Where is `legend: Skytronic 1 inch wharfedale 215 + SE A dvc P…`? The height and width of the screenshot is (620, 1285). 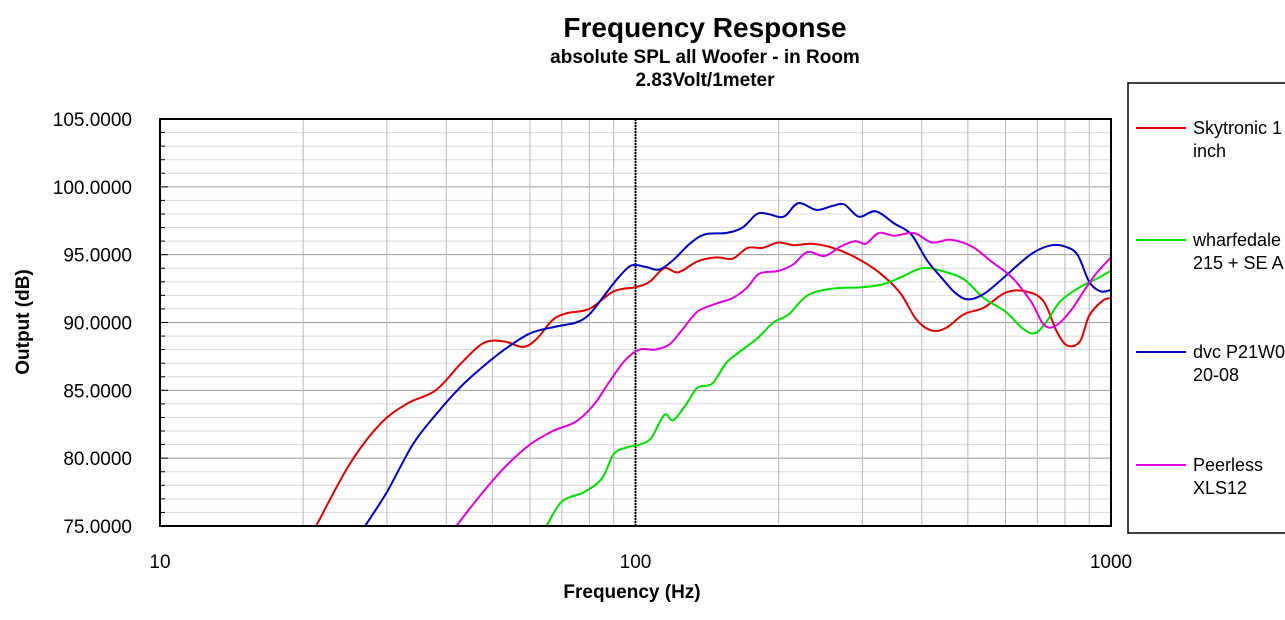
legend: Skytronic 1 inch wharfedale 215 + SE A dvc P… is located at coordinates (1210, 308).